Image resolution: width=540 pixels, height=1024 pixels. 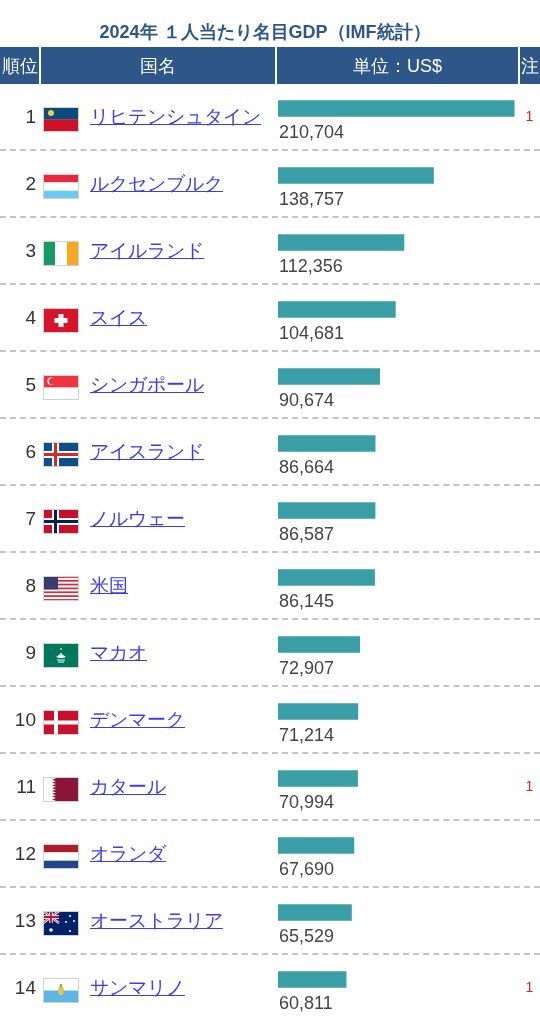 I want to click on y-tick-label: シンガポール, so click(x=147, y=384).